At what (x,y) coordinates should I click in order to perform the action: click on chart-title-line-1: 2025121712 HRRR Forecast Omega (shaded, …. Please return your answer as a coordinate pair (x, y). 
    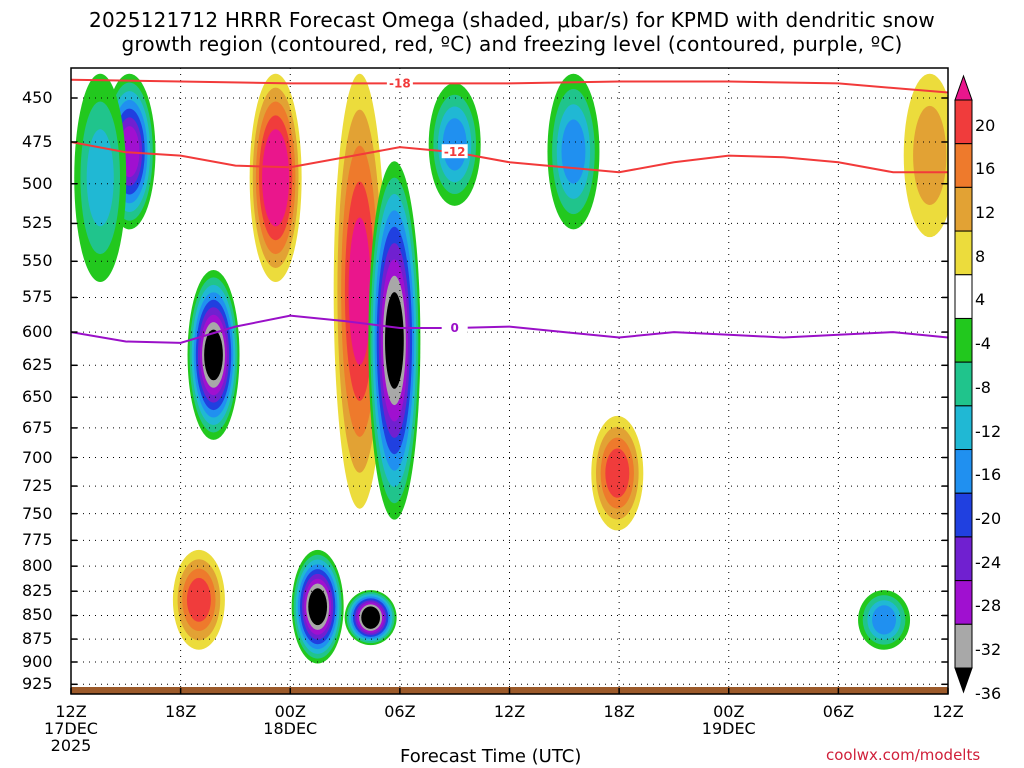
    Looking at the image, I should click on (512, 20).